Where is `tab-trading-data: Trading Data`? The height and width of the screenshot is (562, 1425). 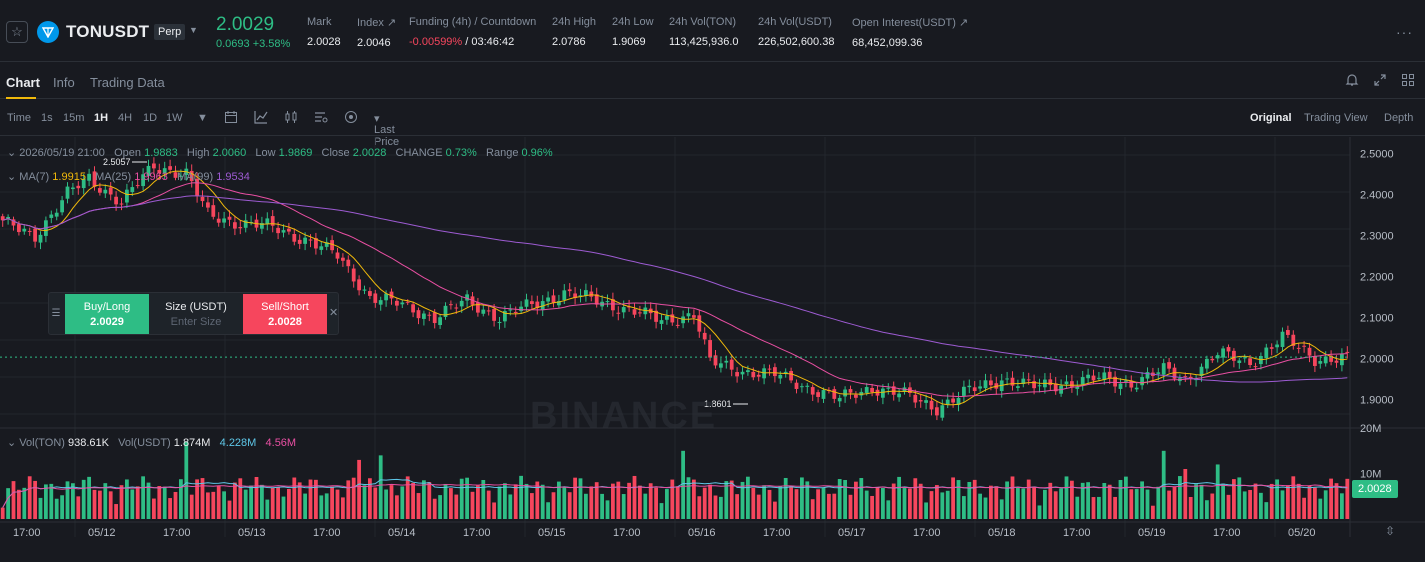
tab-trading-data: Trading Data is located at coordinates (127, 82).